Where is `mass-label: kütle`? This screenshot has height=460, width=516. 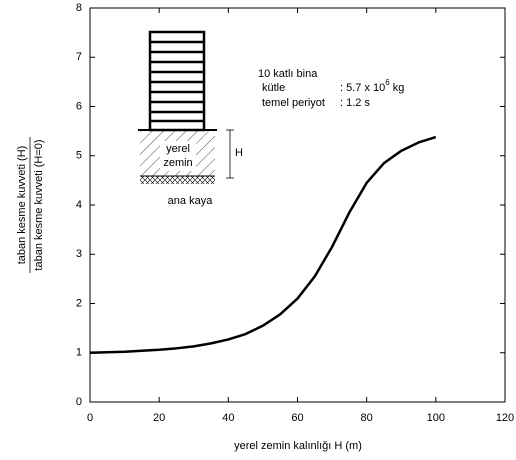 mass-label: kütle is located at coordinates (273, 88).